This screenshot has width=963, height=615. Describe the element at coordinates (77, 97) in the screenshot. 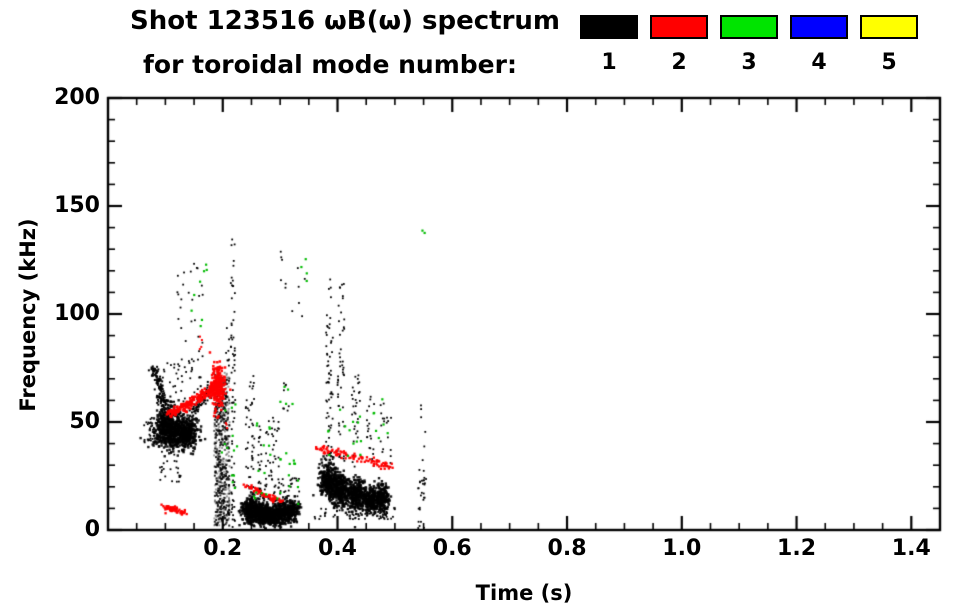

I see `y-tick-label-200: 200` at that location.